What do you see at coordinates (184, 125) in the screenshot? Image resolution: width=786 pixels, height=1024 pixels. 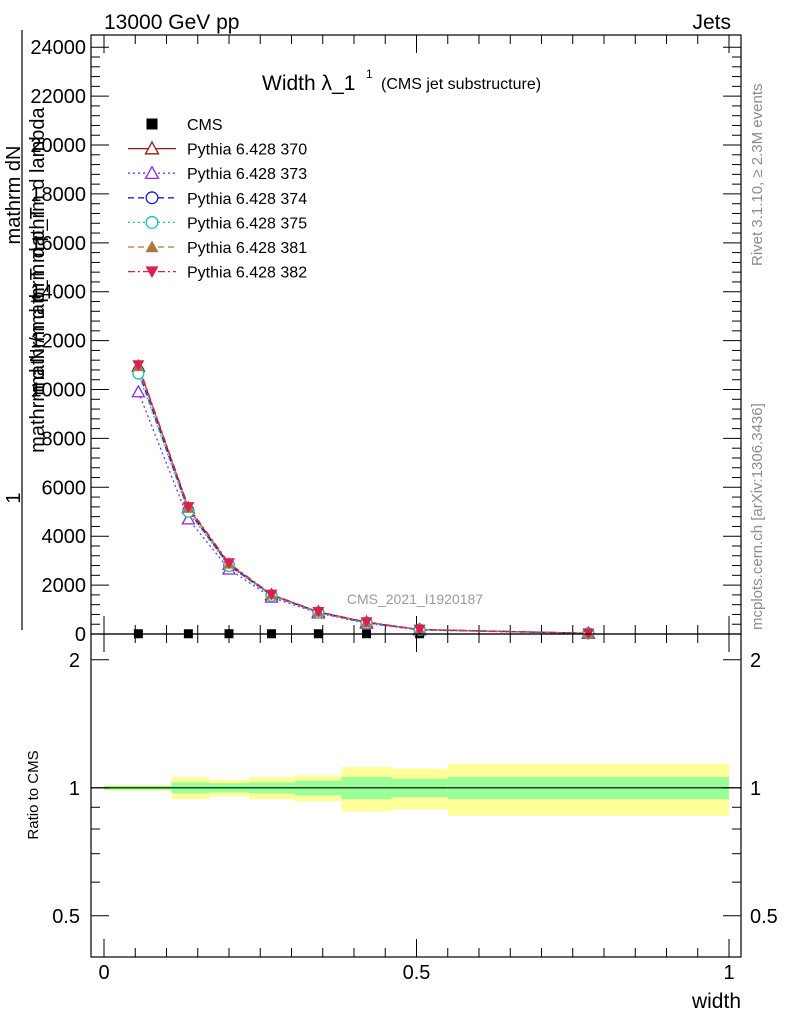 I see `legend-entry: CMS` at bounding box center [184, 125].